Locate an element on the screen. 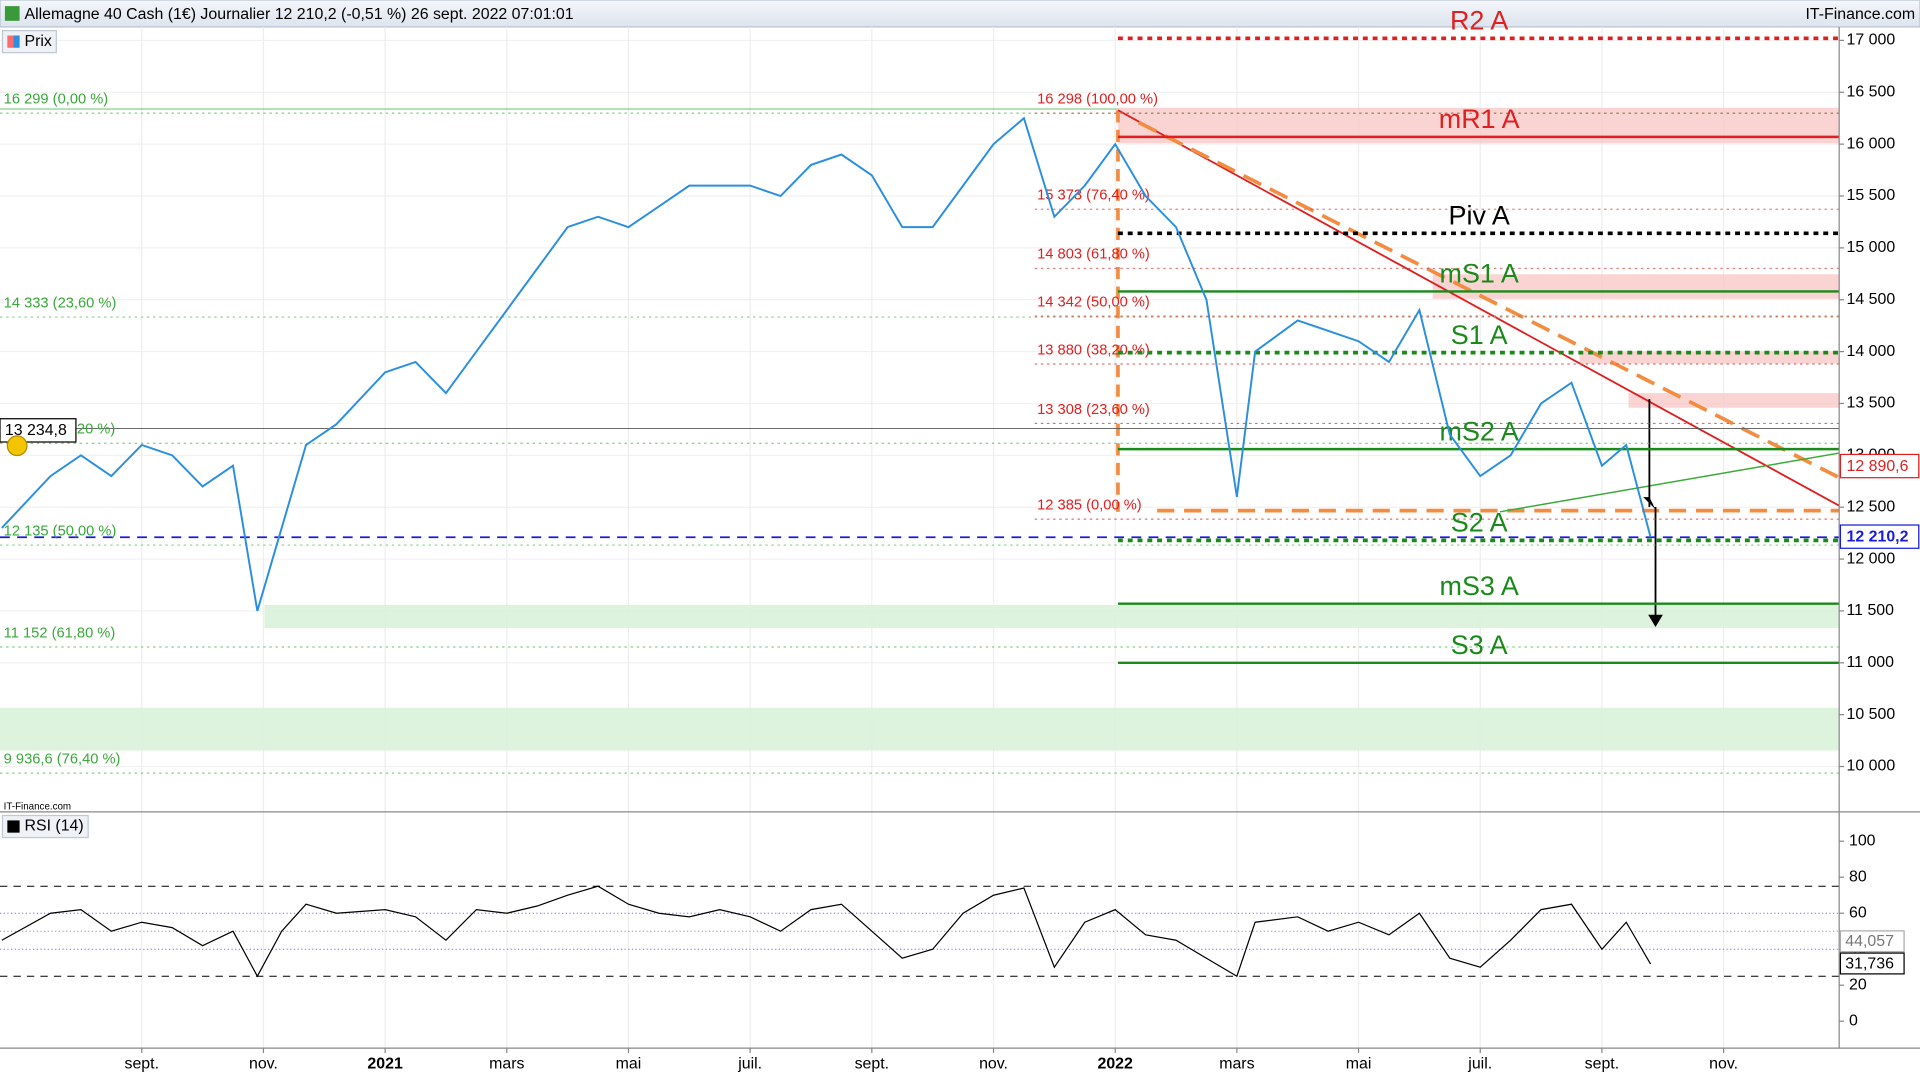 This screenshot has height=1080, width=1920. rsi-badge-label: 44,057 is located at coordinates (1869, 941).